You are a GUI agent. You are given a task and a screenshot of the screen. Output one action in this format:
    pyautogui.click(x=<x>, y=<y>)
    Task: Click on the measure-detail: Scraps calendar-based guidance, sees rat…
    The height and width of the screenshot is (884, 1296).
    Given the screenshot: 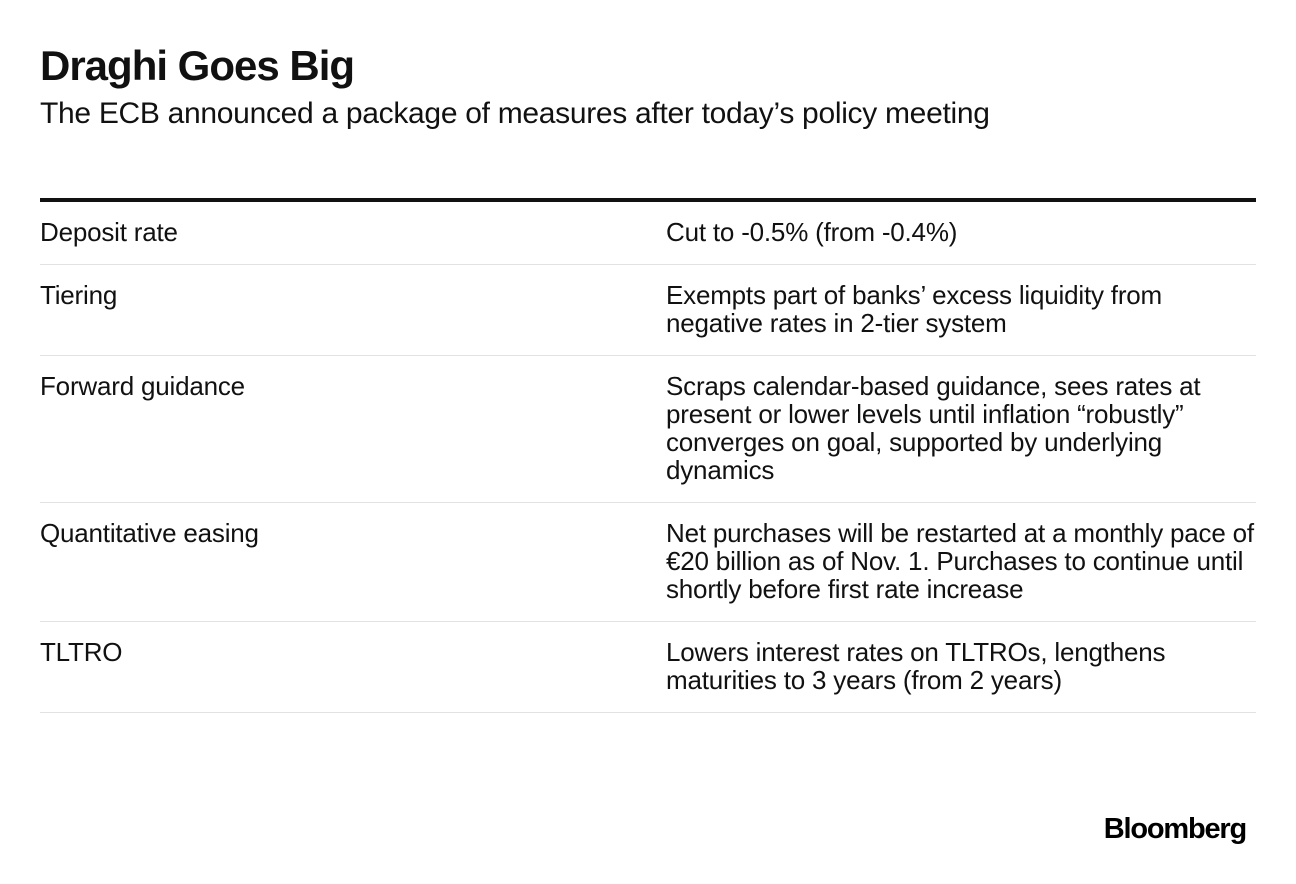 What is the action you would take?
    pyautogui.click(x=933, y=428)
    